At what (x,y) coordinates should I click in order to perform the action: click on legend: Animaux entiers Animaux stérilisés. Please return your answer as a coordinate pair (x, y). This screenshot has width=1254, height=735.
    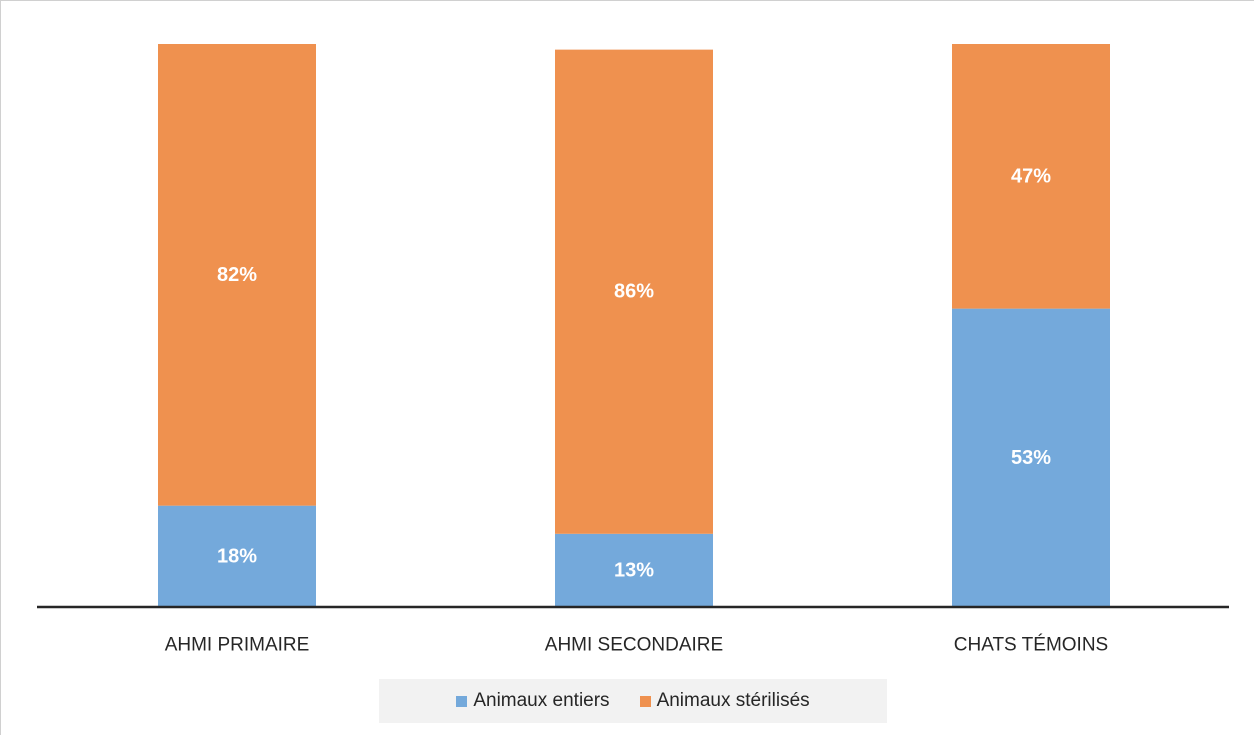
    Looking at the image, I should click on (633, 701).